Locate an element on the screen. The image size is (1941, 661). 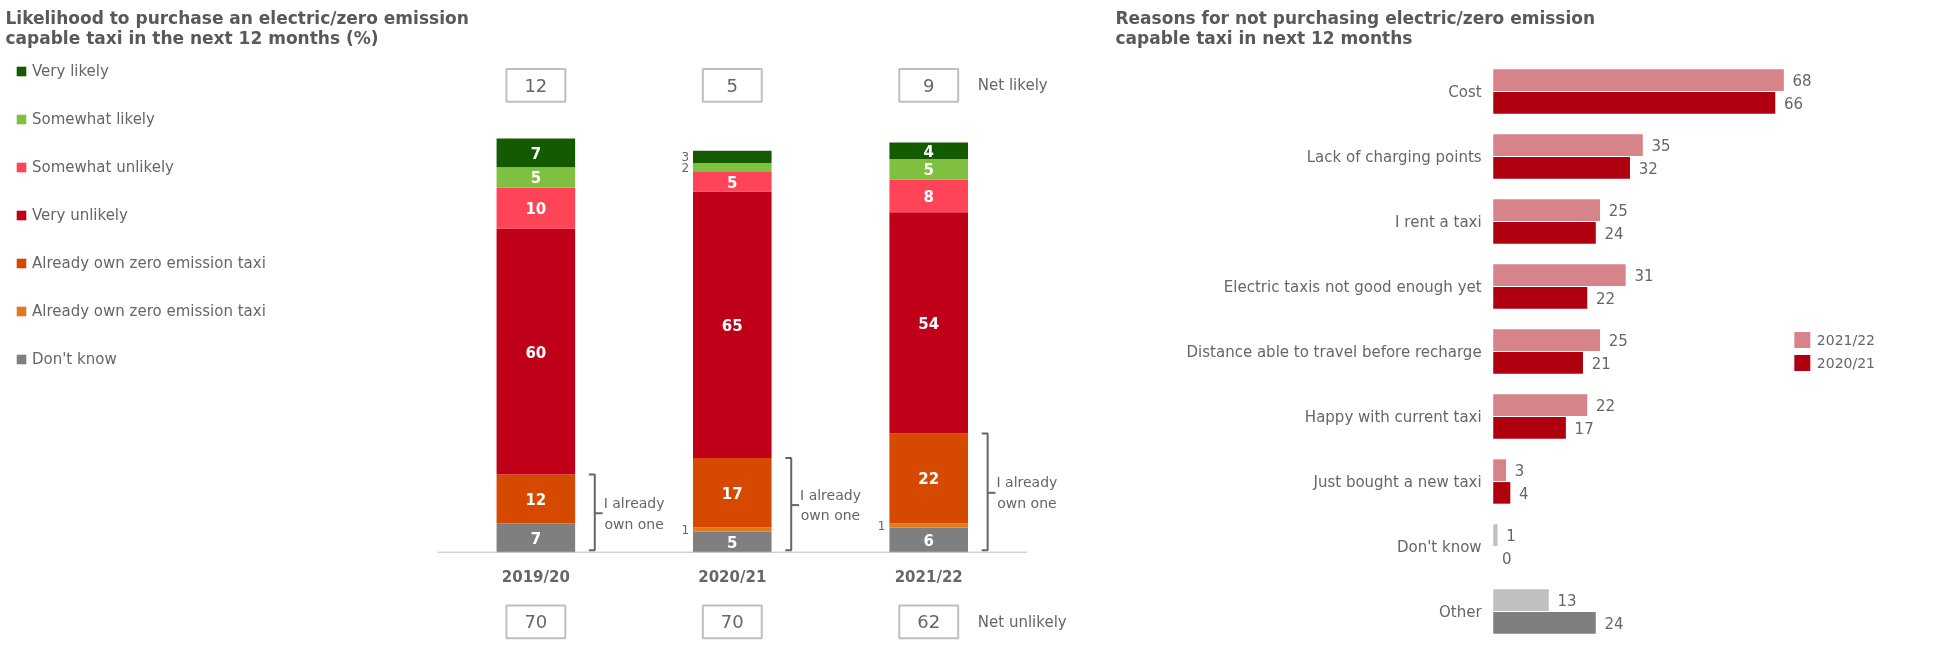
data-label: 65 is located at coordinates (732, 325).